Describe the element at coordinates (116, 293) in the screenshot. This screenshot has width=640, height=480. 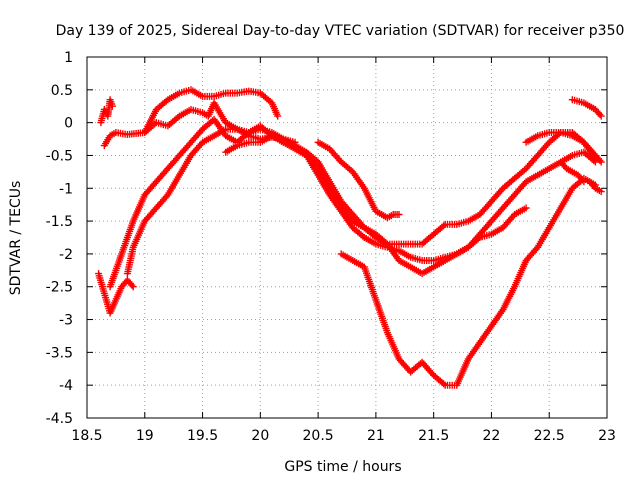
I see `series-track-e` at that location.